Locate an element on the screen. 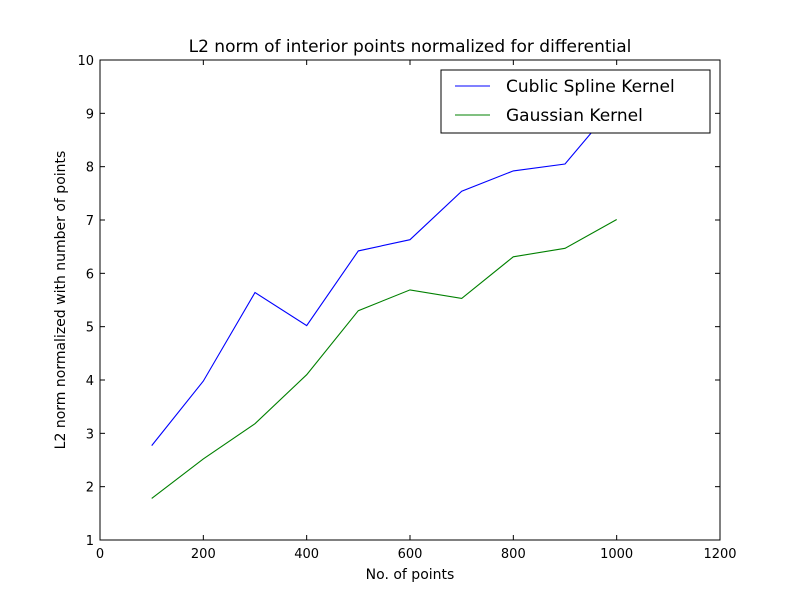  legend: Cublic Spline Kernel Gaussian Kernel is located at coordinates (575, 101).